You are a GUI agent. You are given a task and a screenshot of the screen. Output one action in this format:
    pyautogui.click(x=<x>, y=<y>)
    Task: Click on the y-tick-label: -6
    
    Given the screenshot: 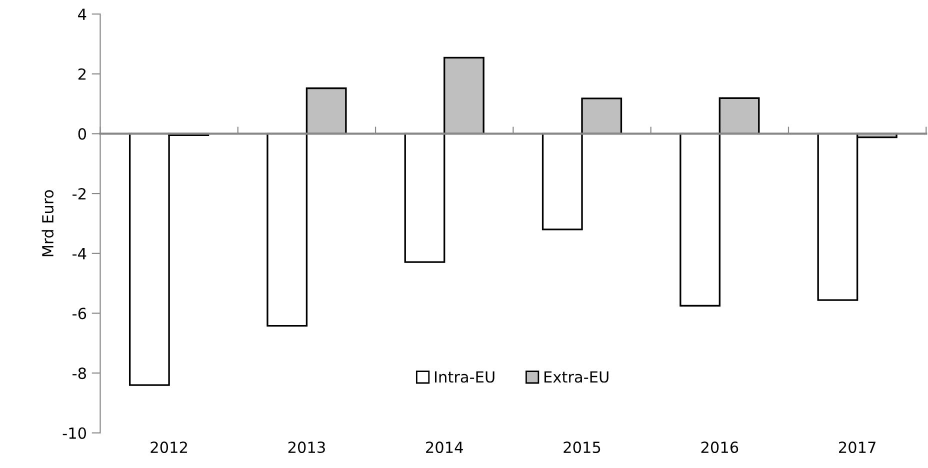 What is the action you would take?
    pyautogui.click(x=79, y=314)
    